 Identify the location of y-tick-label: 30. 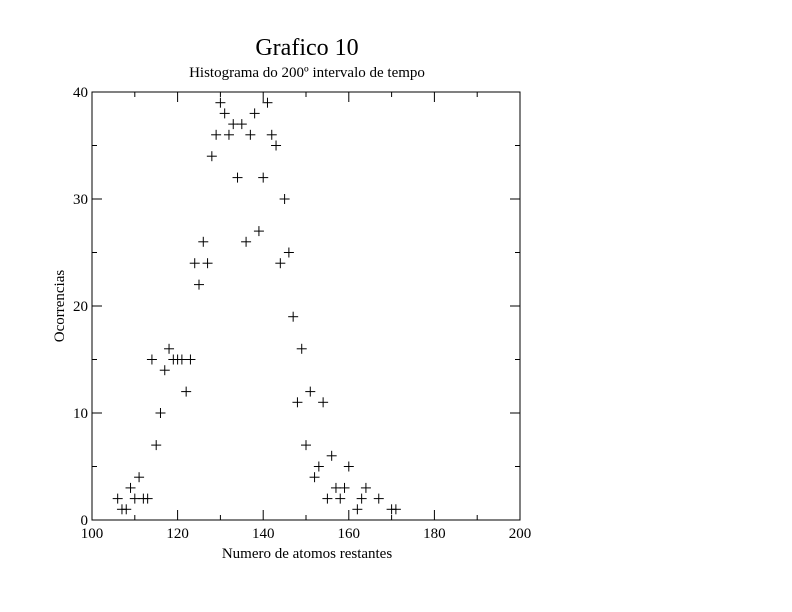
(80, 200).